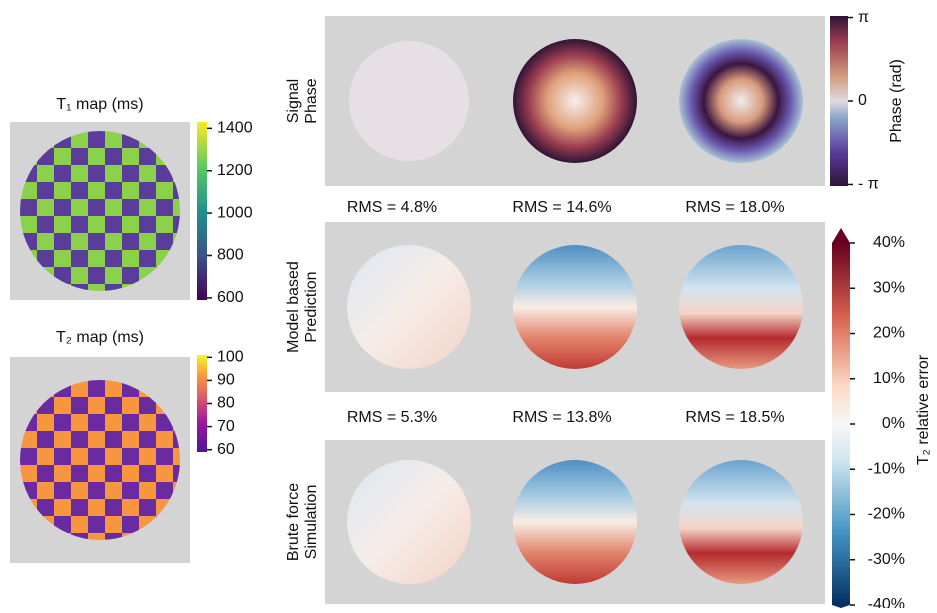 This screenshot has height=613, width=937. Describe the element at coordinates (202, 403) in the screenshot. I see `t2-colorbar` at that location.